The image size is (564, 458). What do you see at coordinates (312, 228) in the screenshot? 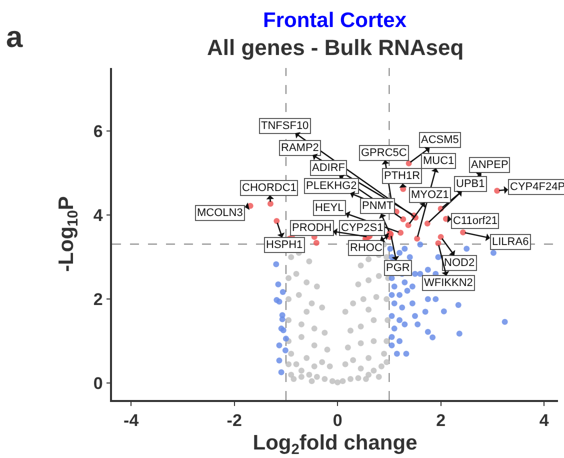
I see `annotation: PRODH` at bounding box center [312, 228].